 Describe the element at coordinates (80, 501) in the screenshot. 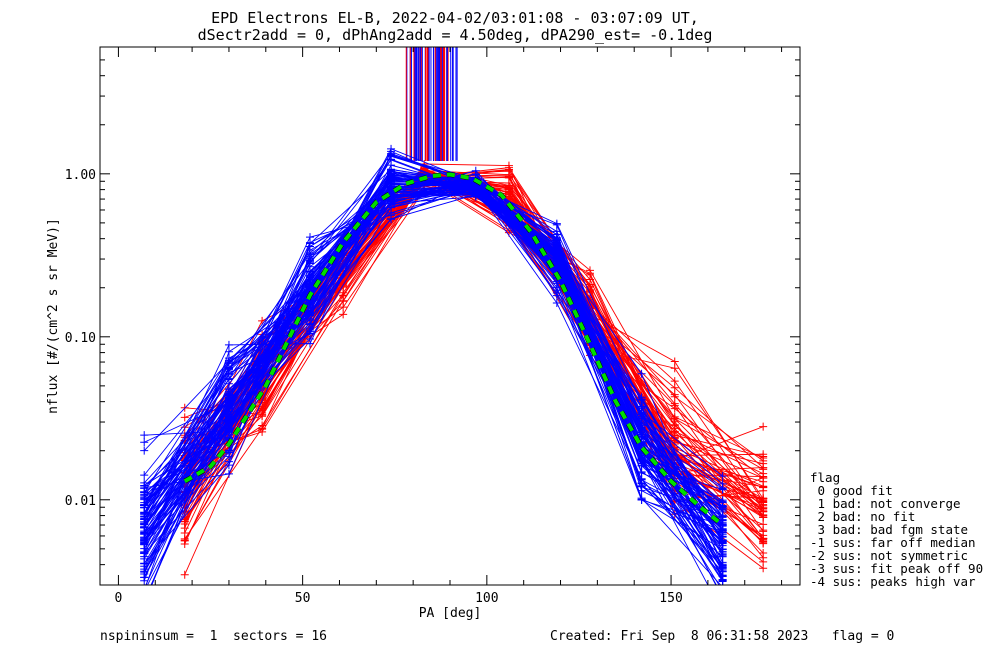

I see `y-tick-label: 0.01` at that location.